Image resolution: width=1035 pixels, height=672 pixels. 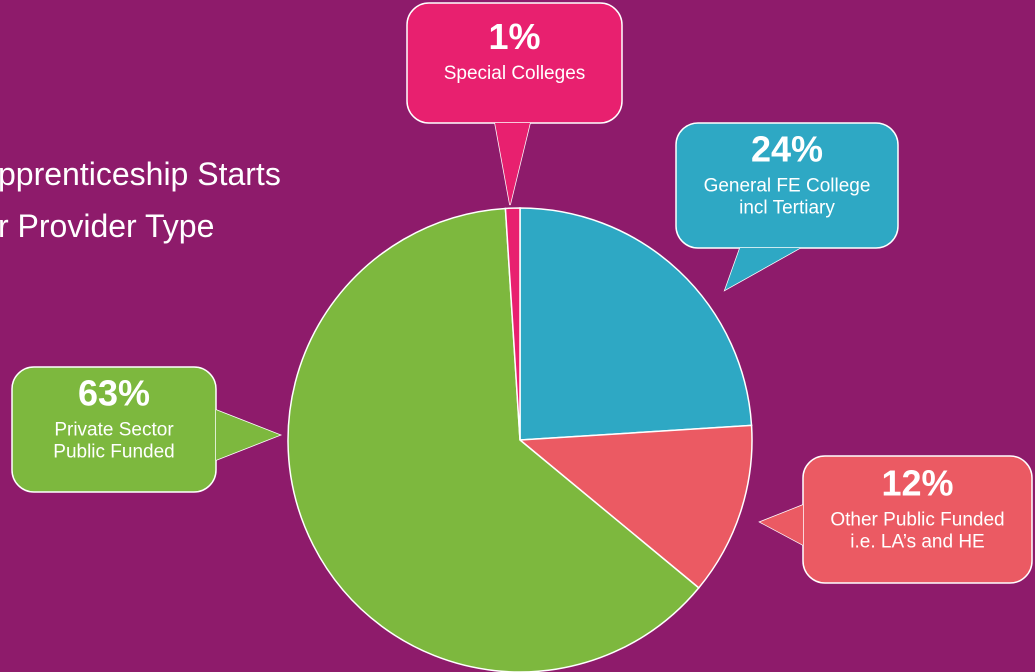 I want to click on category-label: incl Tertiary, so click(x=787, y=208).